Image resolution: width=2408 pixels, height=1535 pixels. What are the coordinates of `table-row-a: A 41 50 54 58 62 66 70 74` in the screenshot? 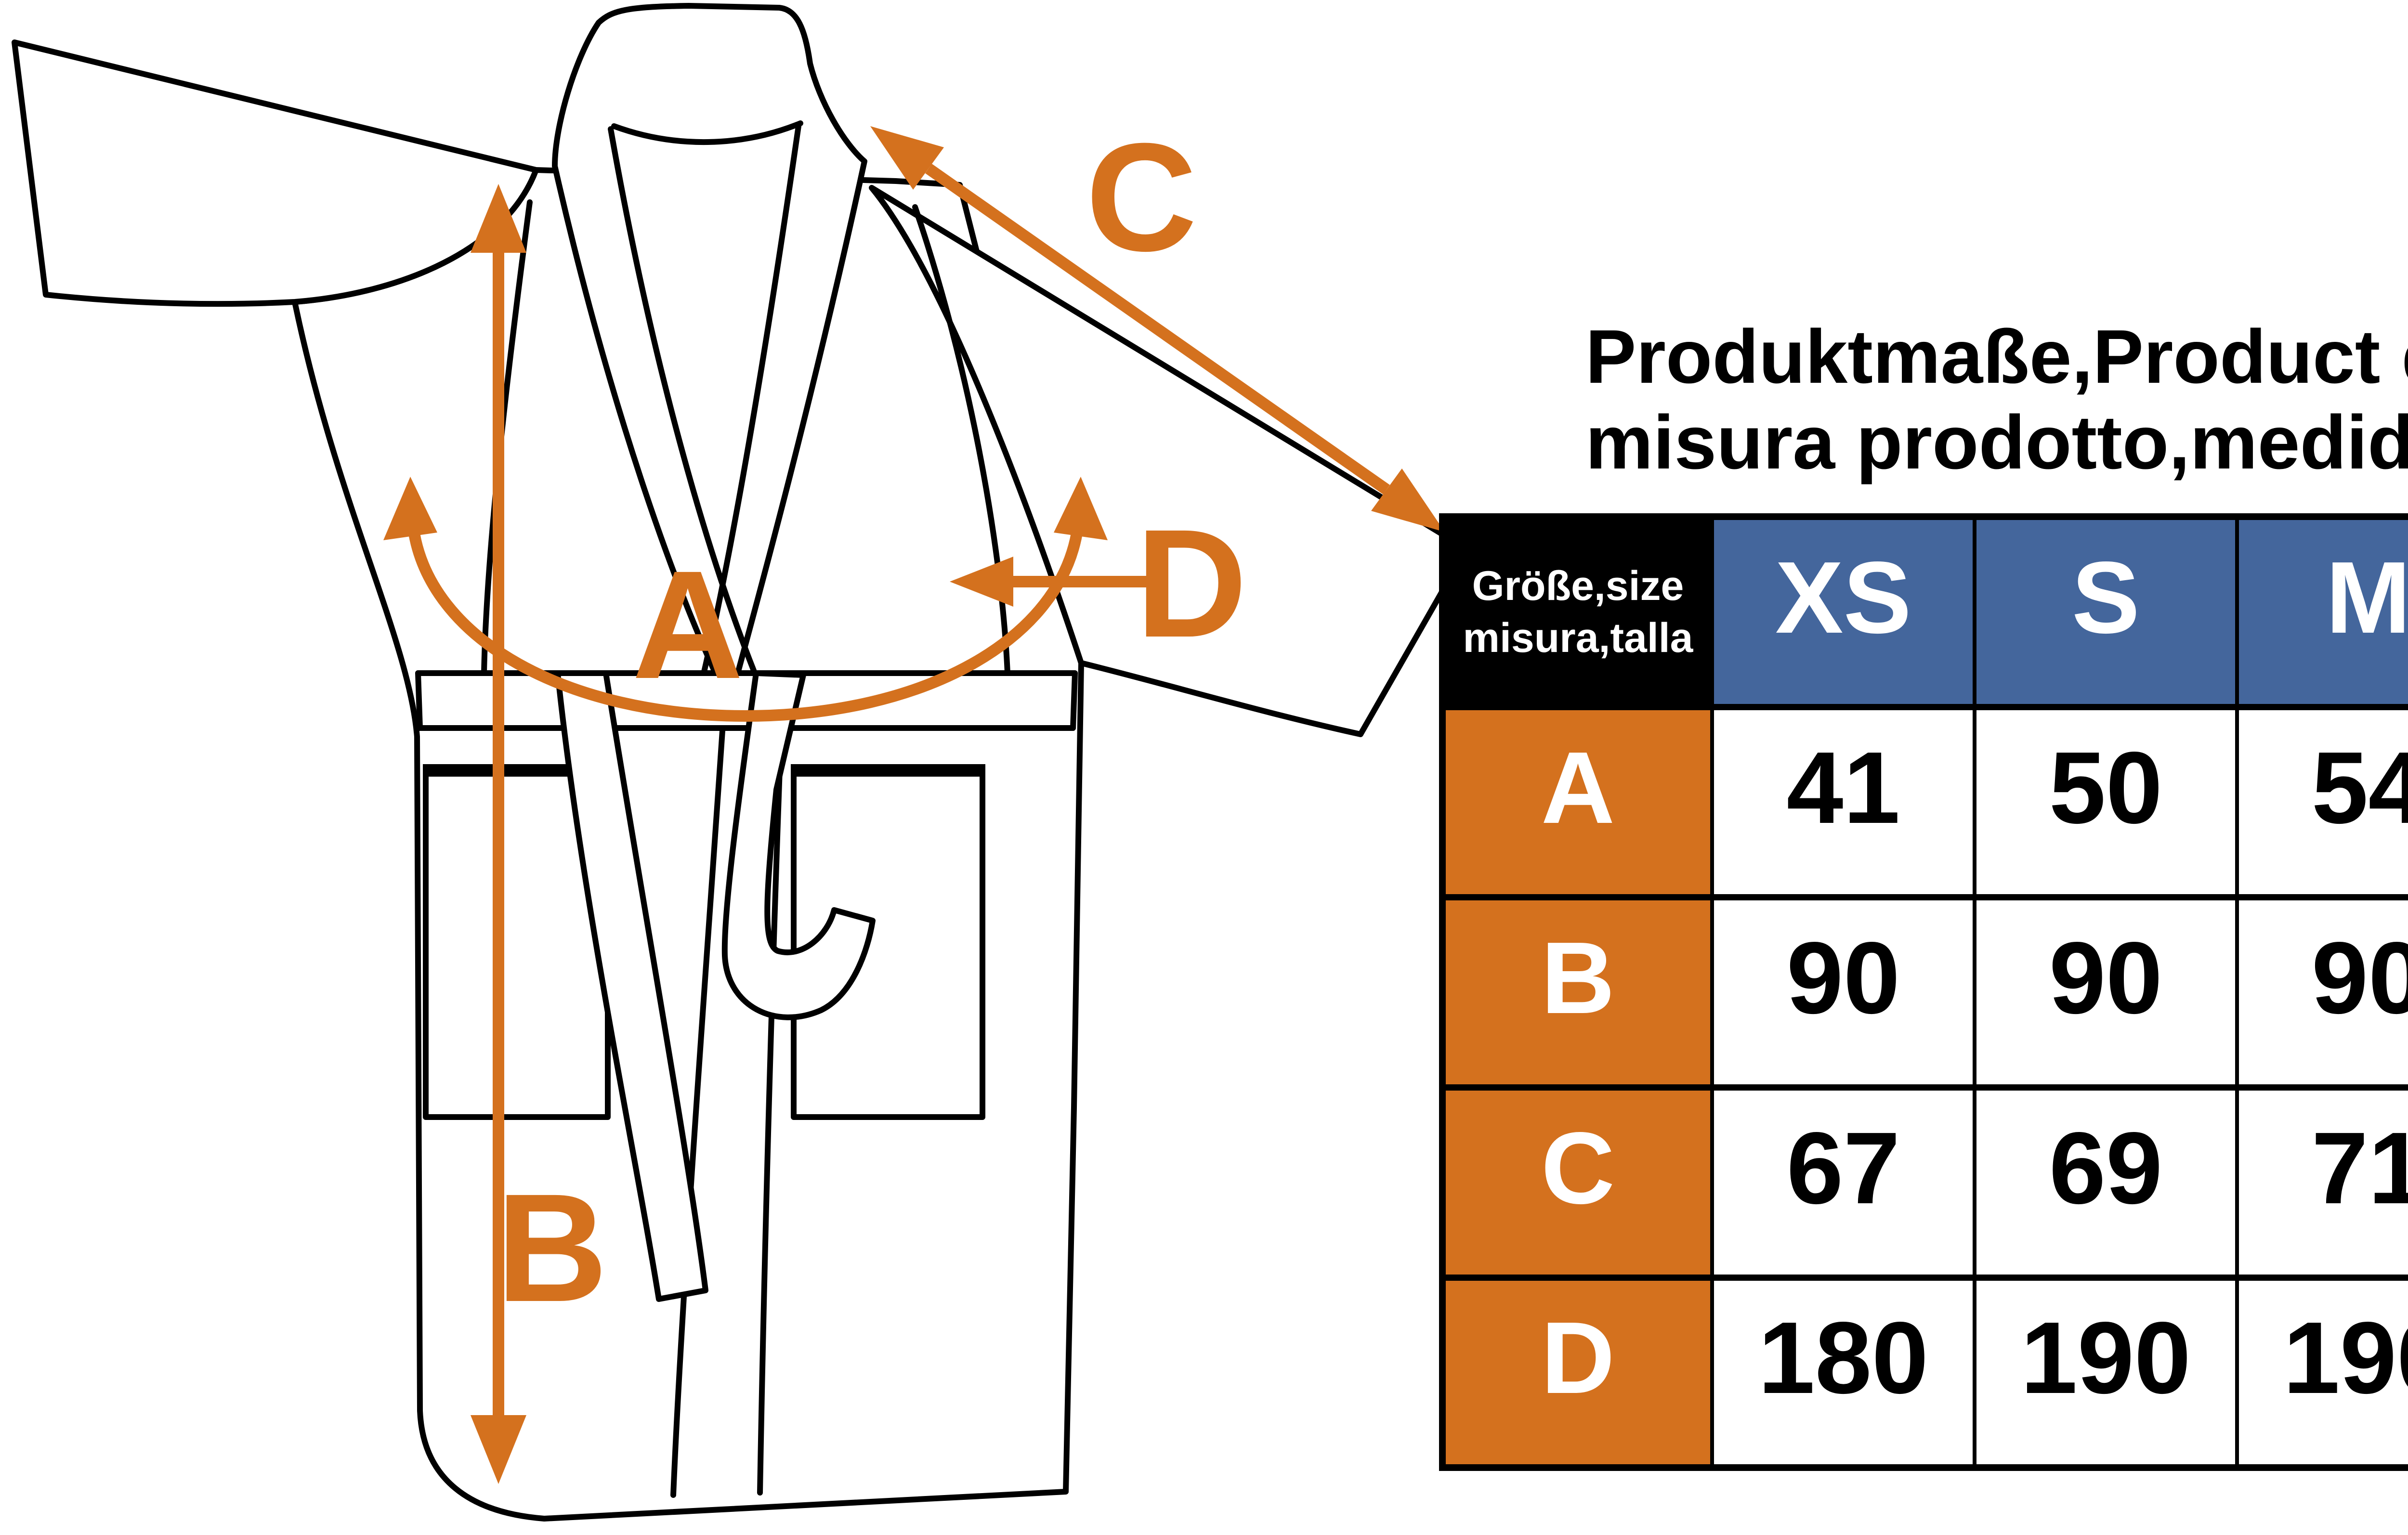 It's located at (1924, 801).